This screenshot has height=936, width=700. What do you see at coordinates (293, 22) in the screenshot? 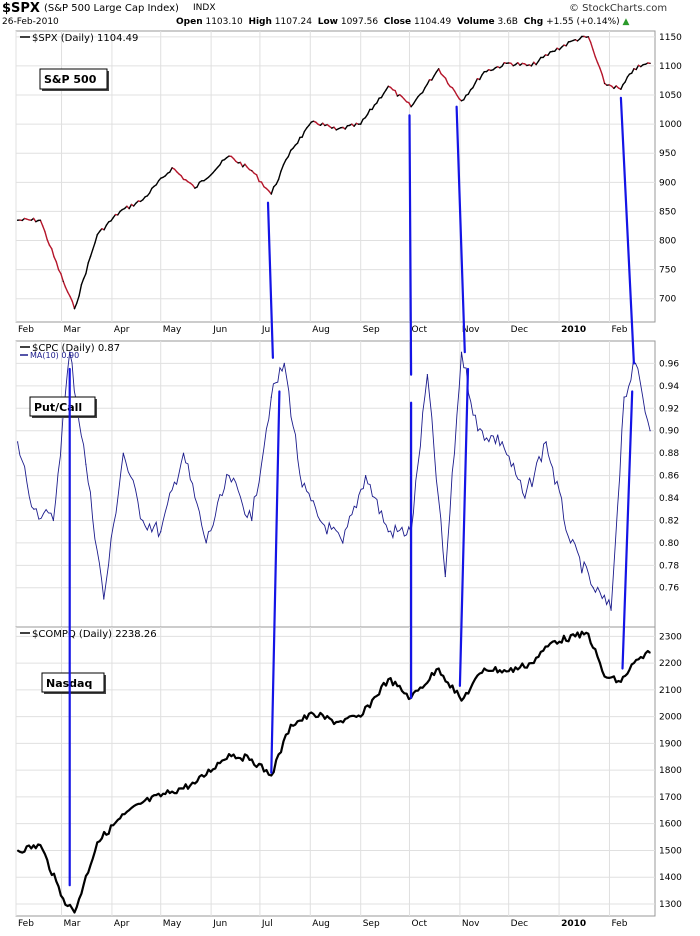
I see `high-value: 1107.24` at bounding box center [293, 22].